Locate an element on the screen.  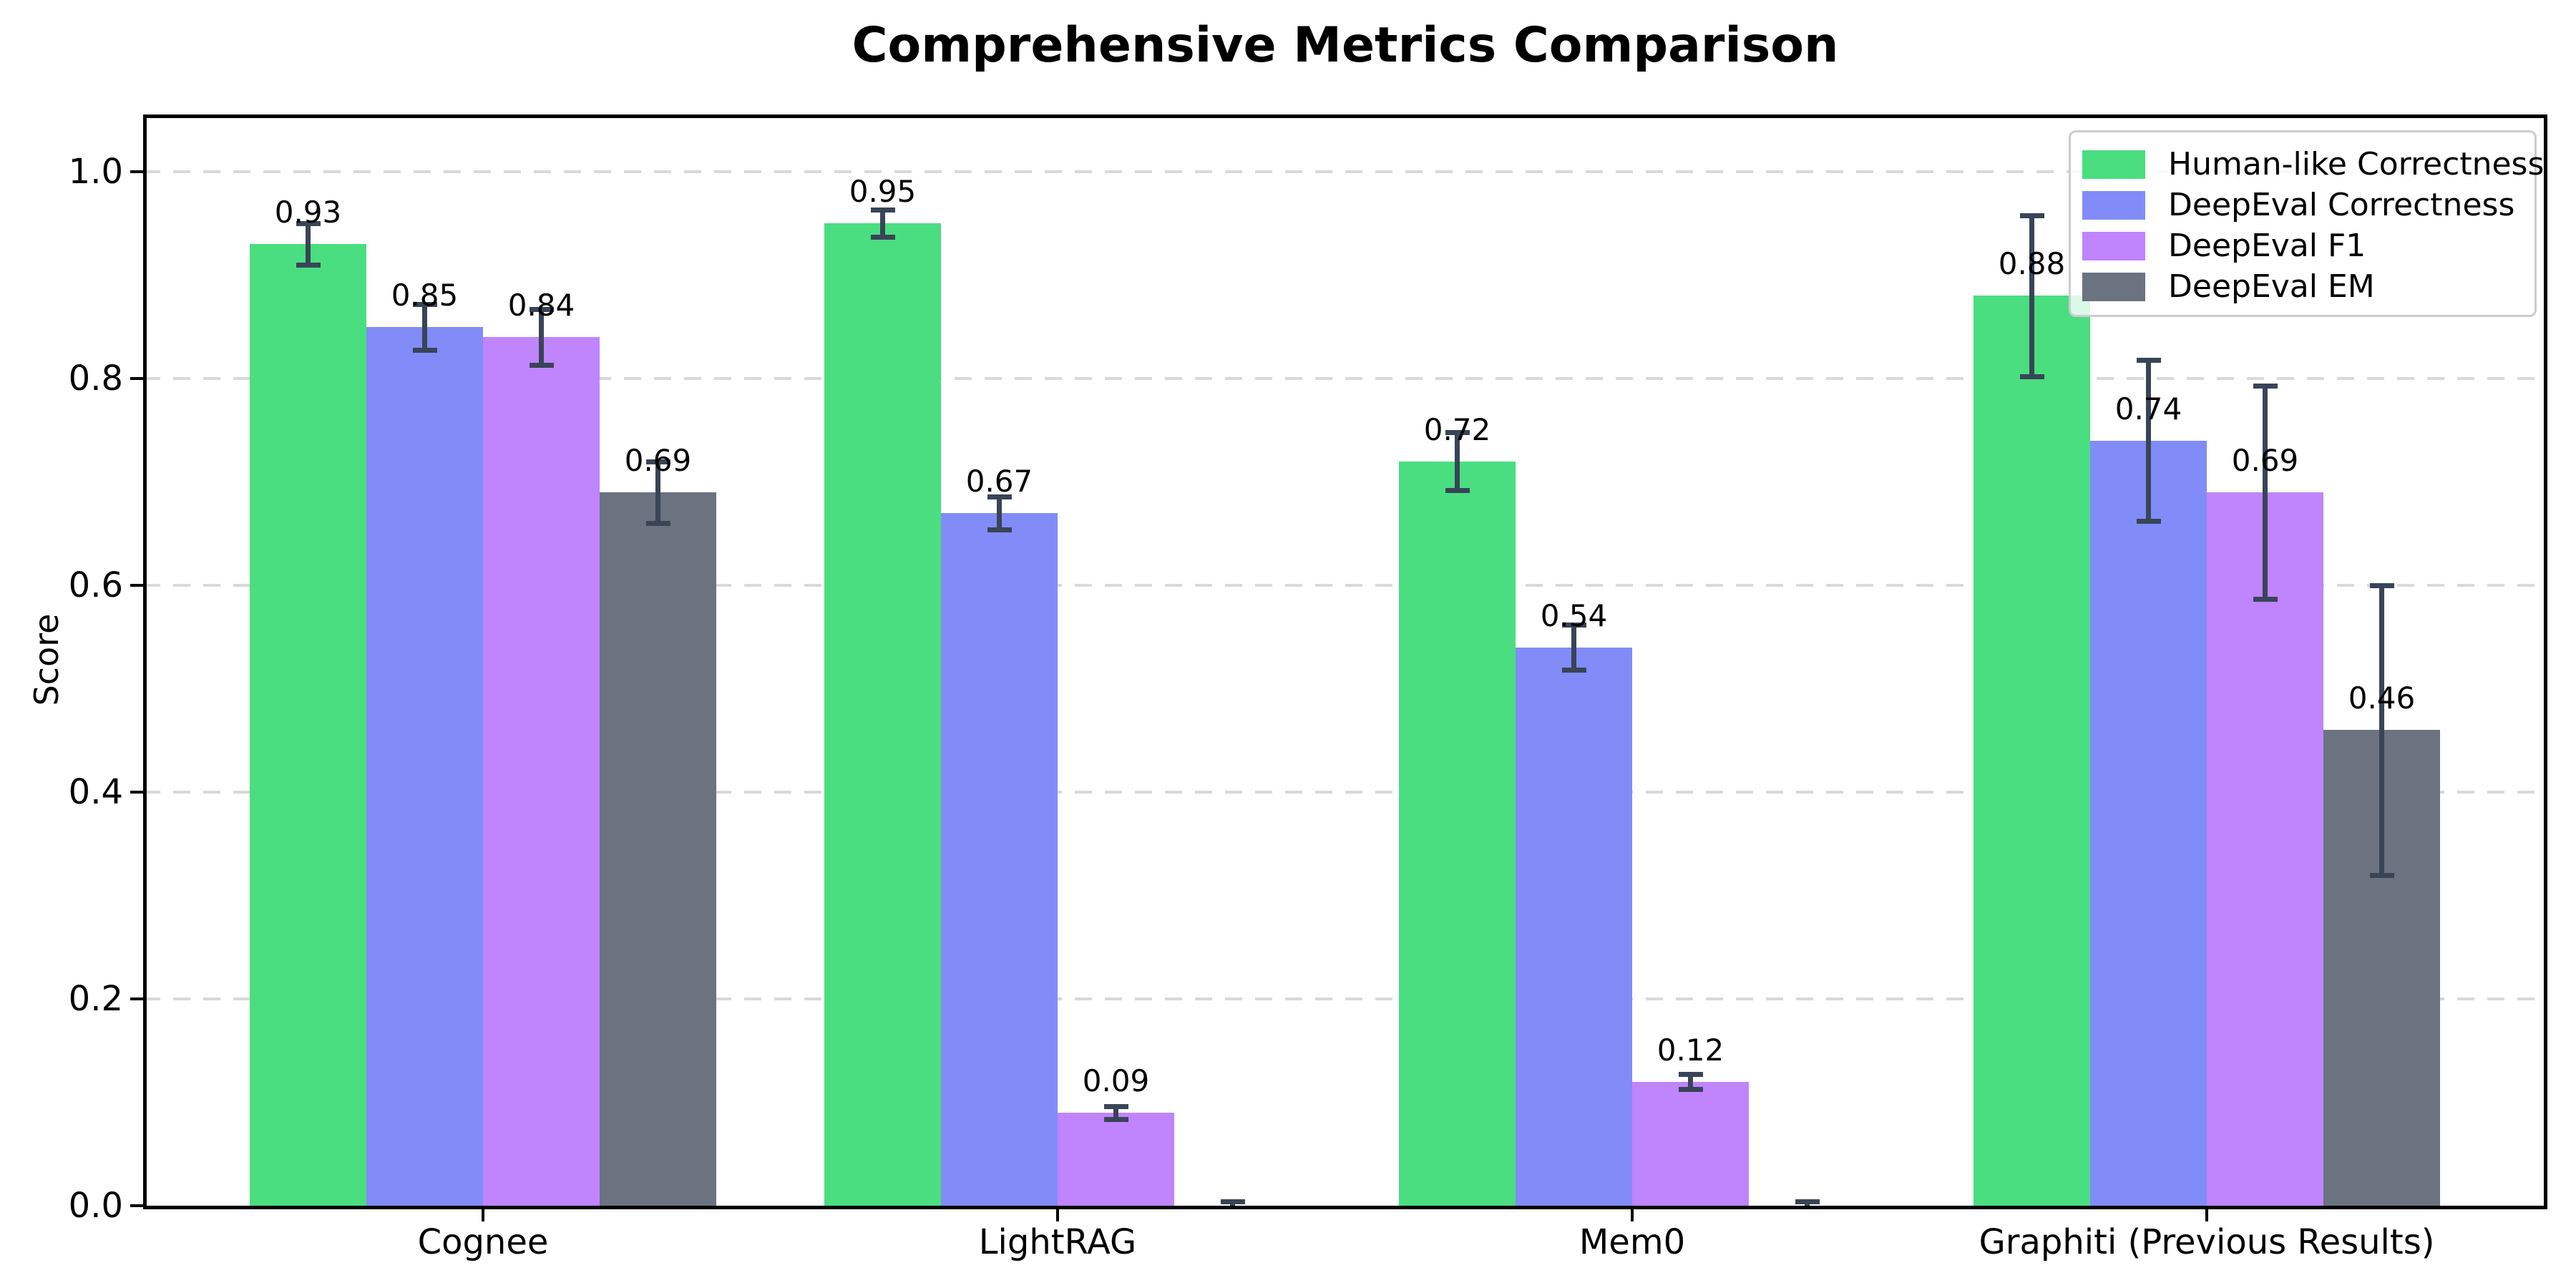
legend-item: DeepEval Correctness is located at coordinates (2302, 205).